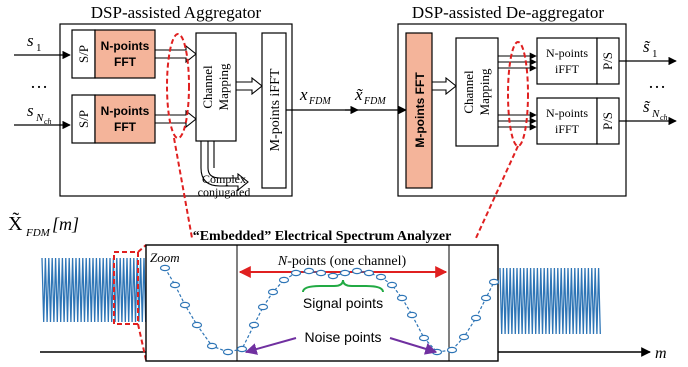 Image resolution: width=688 pixels, height=367 pixels. Describe the element at coordinates (125, 54) in the screenshot. I see `fft-block-top` at that location.